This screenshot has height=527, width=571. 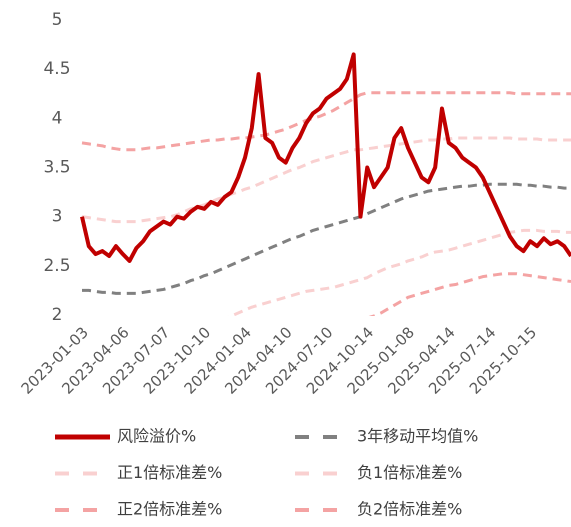 I want to click on y-tick-label: 4.5, so click(x=56, y=69).